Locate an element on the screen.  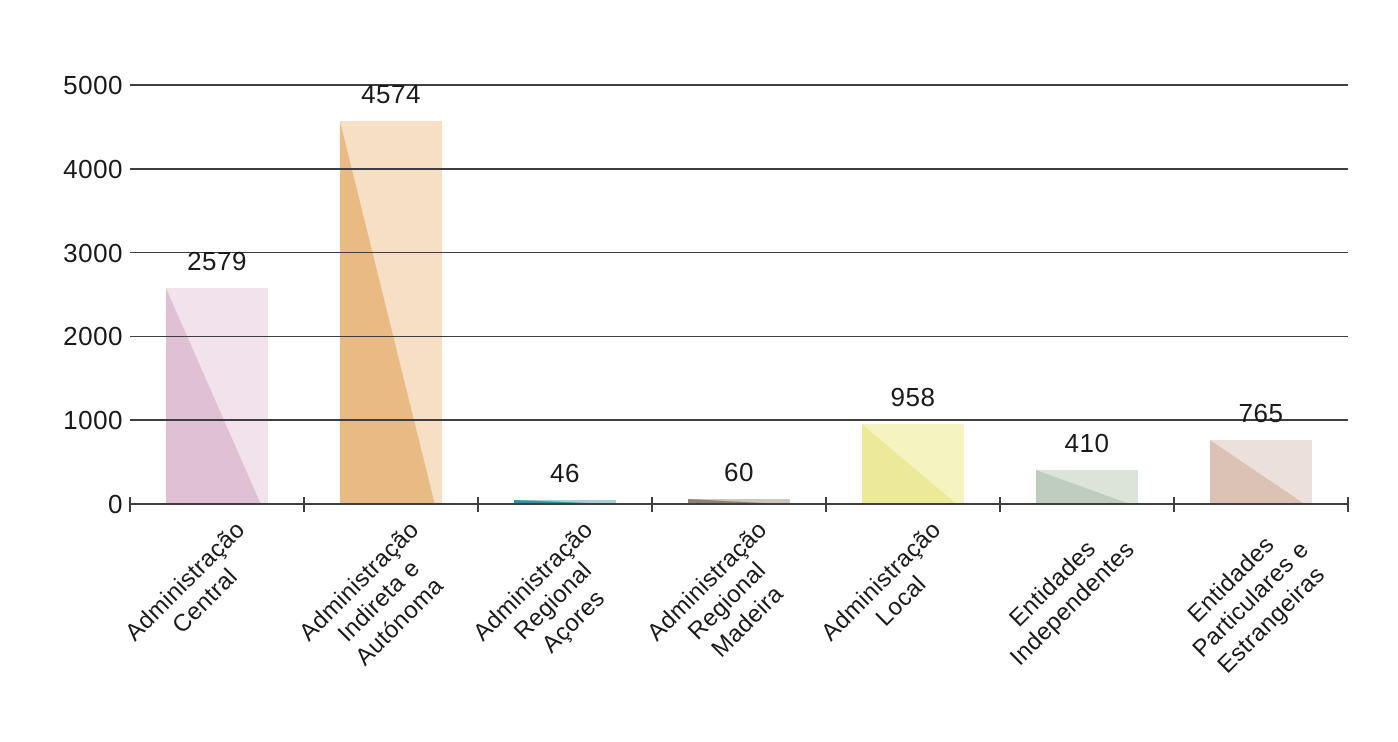
bar-fill-administracao-local is located at coordinates (913, 463).